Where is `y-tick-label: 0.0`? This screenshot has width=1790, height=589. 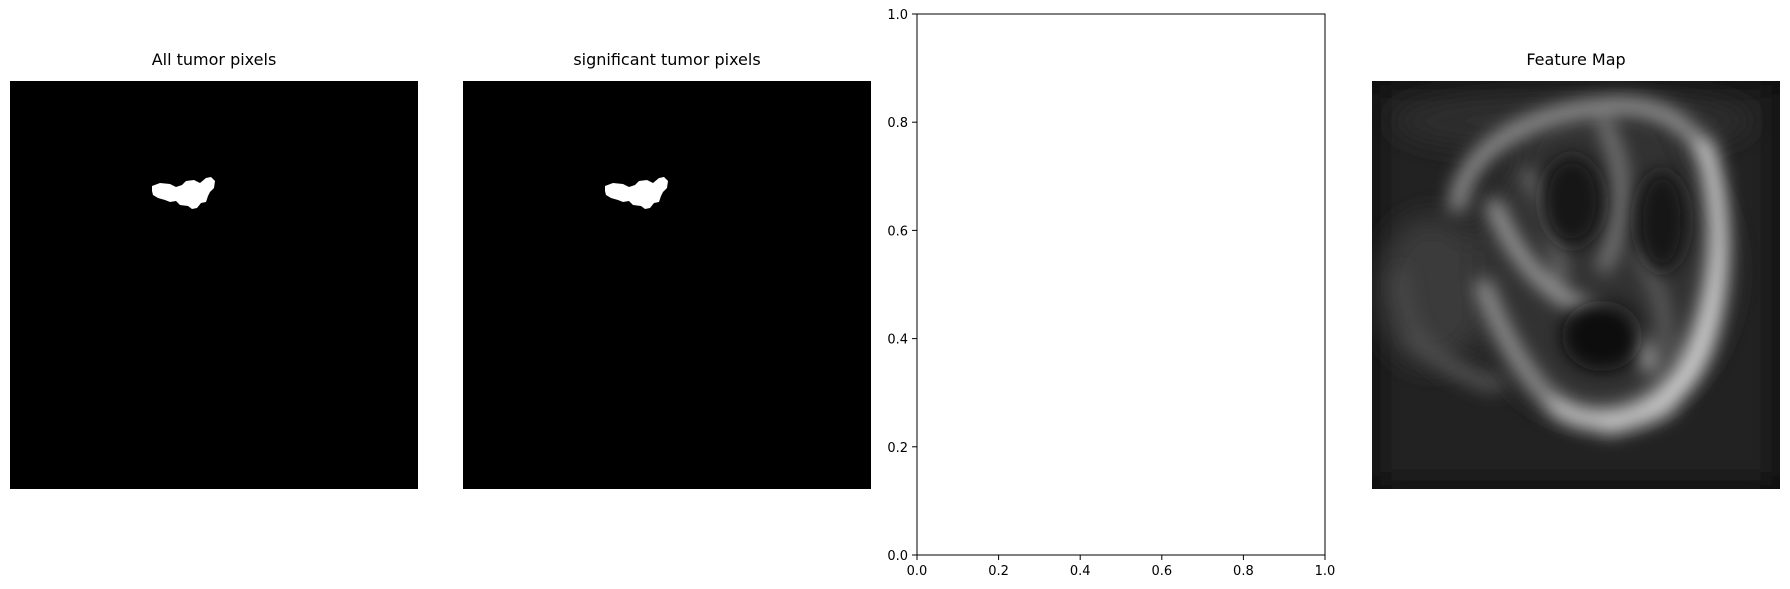
y-tick-label: 0.0 is located at coordinates (897, 556).